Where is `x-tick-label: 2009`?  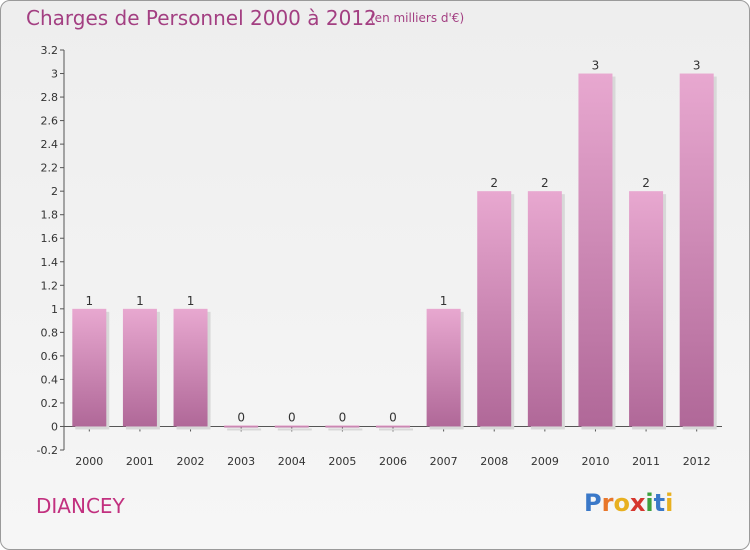
x-tick-label: 2009 is located at coordinates (545, 461).